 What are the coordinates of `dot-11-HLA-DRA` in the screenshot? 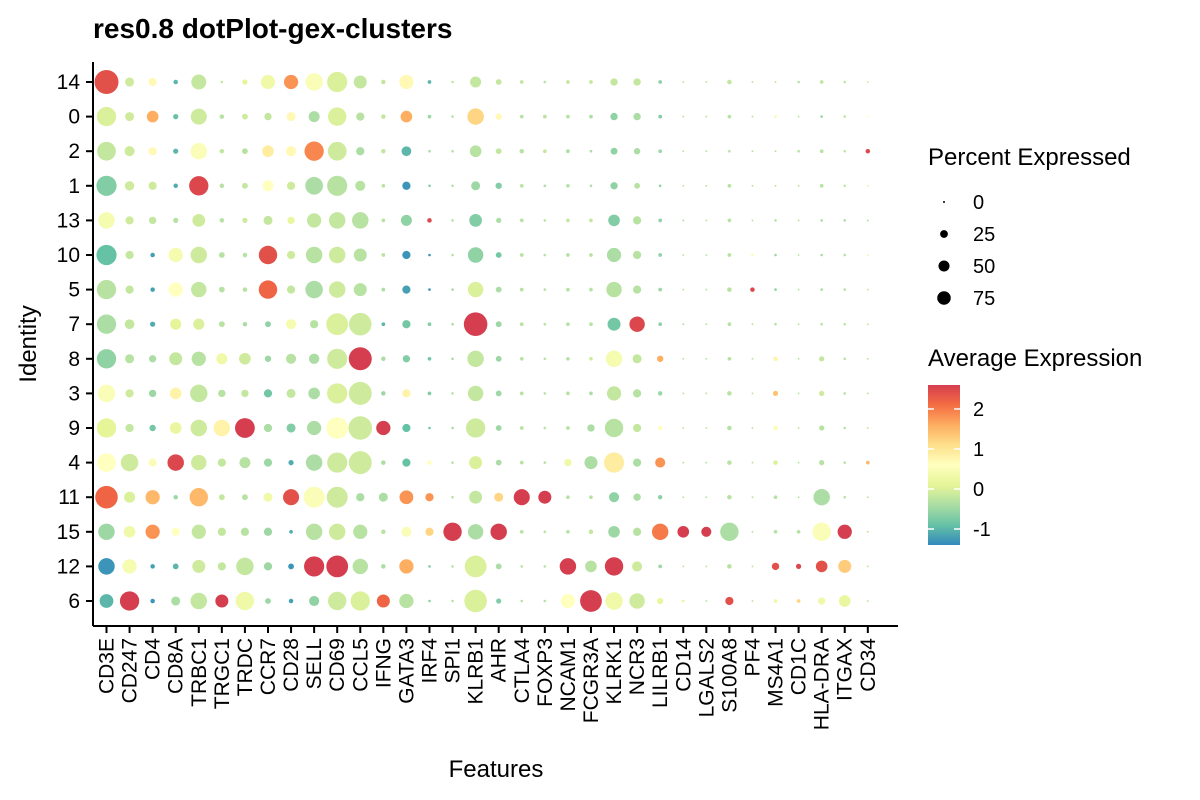 It's located at (821, 497).